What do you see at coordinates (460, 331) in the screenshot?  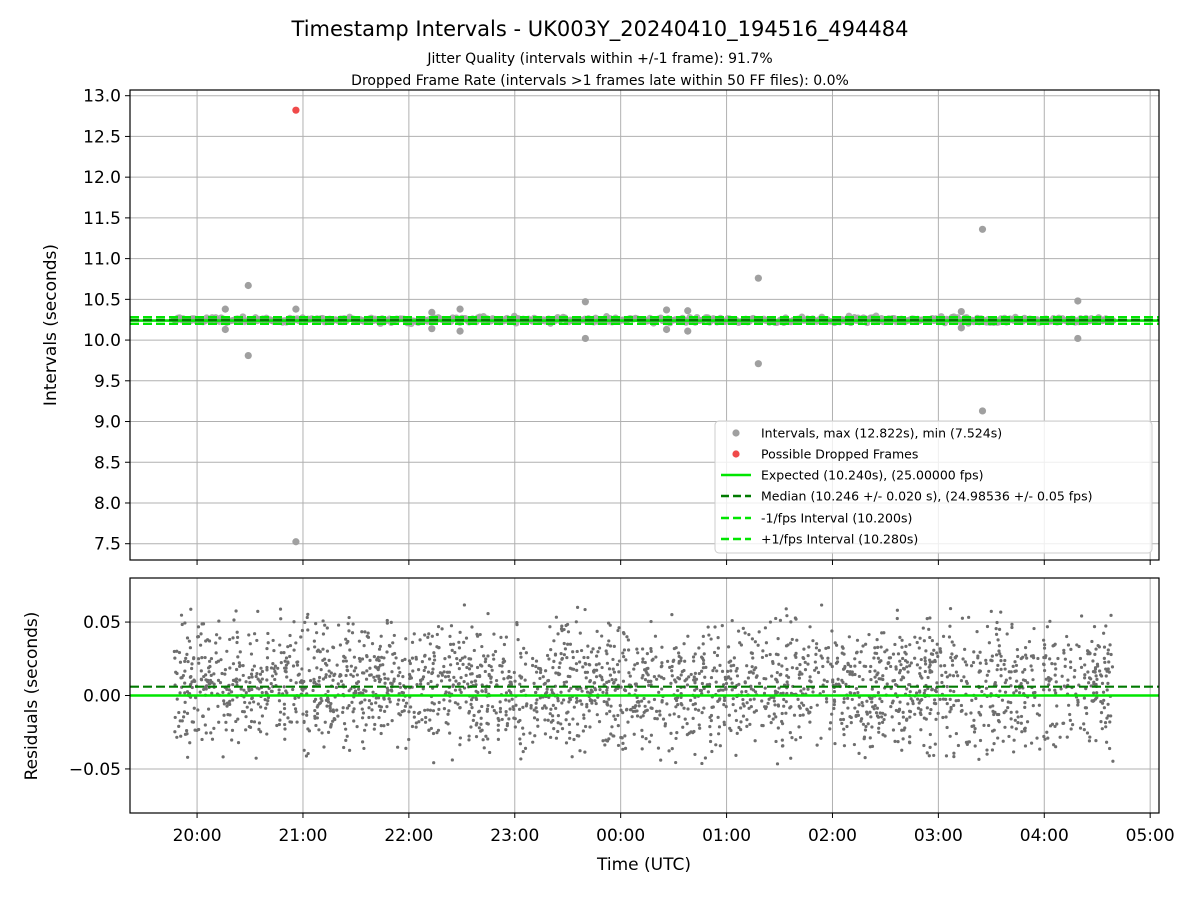 I see `interval-outlier-point` at bounding box center [460, 331].